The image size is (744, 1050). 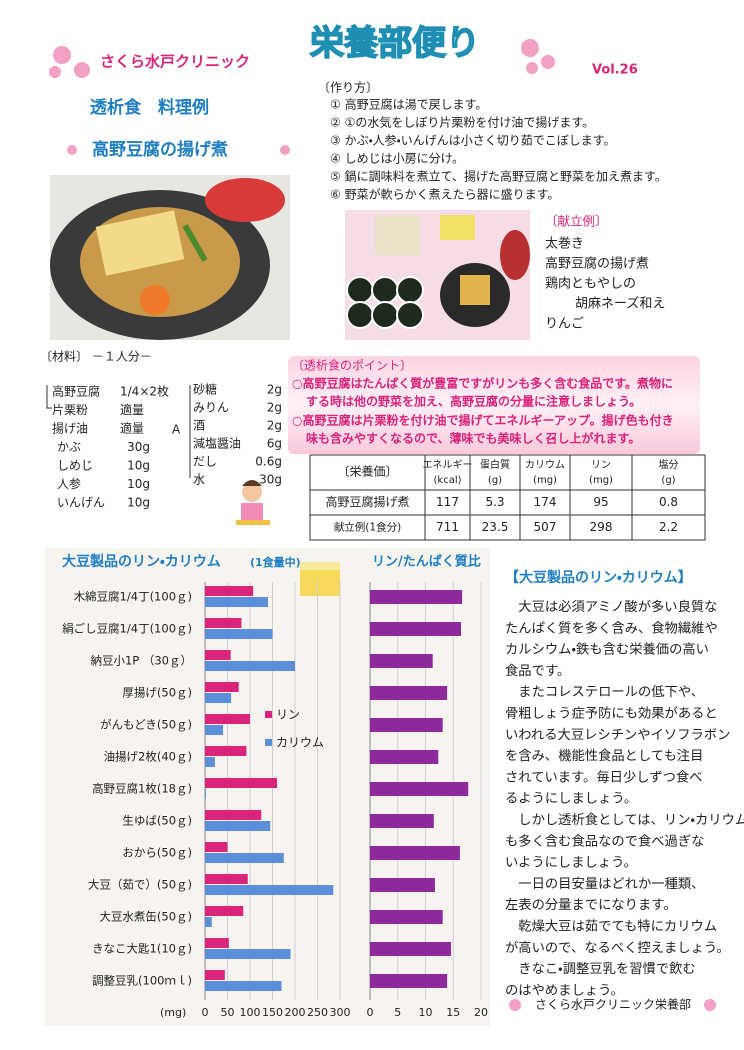 What do you see at coordinates (473, 401) in the screenshot?
I see `point-line: する時は他の野菜を加え、高野豆腐の分量に注意しましょう。` at bounding box center [473, 401].